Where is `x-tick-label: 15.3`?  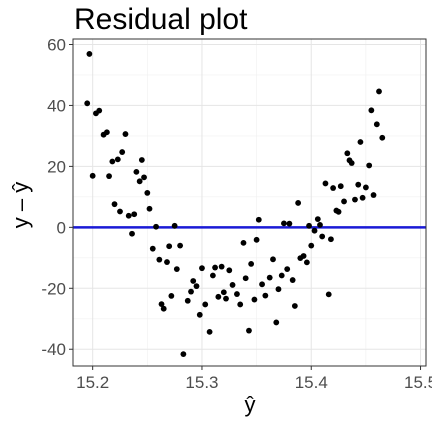
x-tick-label: 15.3 is located at coordinates (201, 382).